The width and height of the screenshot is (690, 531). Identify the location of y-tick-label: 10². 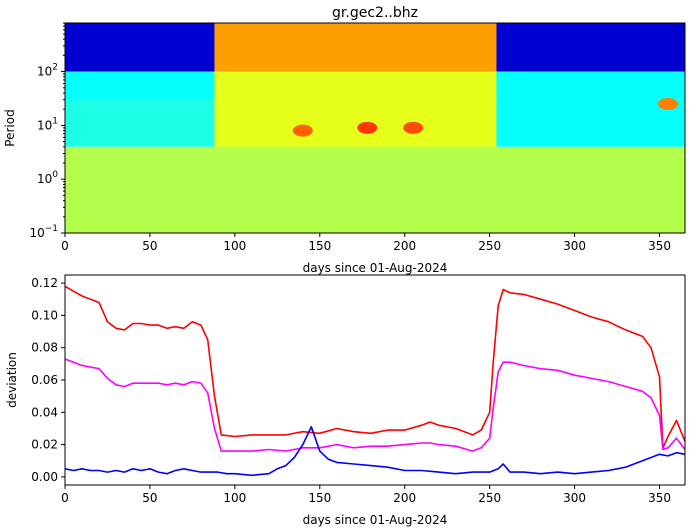
(47, 71).